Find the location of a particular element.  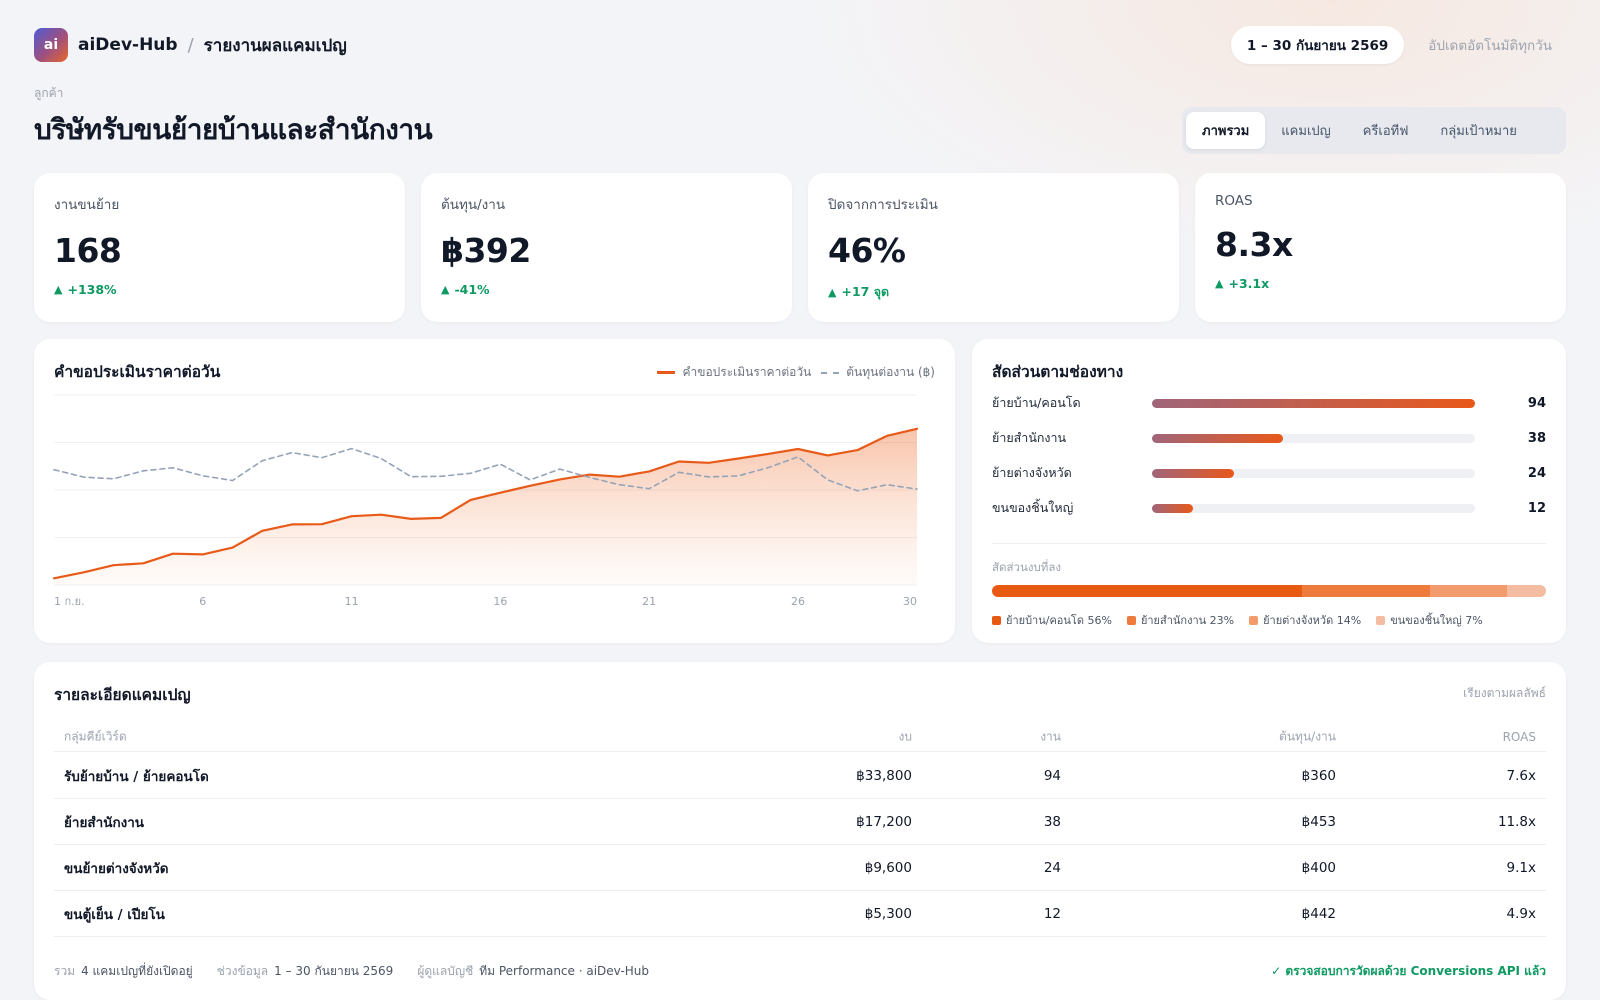

x-tick-label: 30 is located at coordinates (910, 601).